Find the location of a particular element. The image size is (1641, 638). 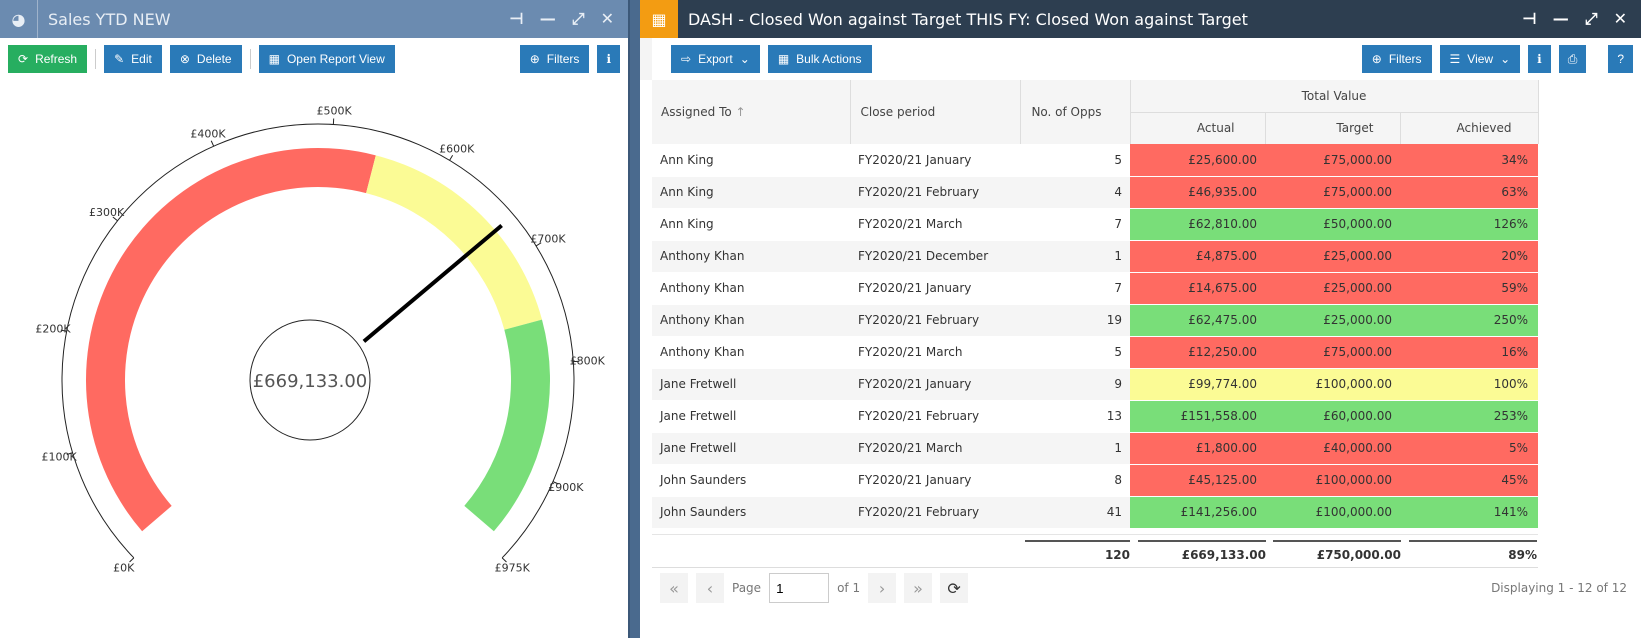

next-page-button: › is located at coordinates (882, 588).